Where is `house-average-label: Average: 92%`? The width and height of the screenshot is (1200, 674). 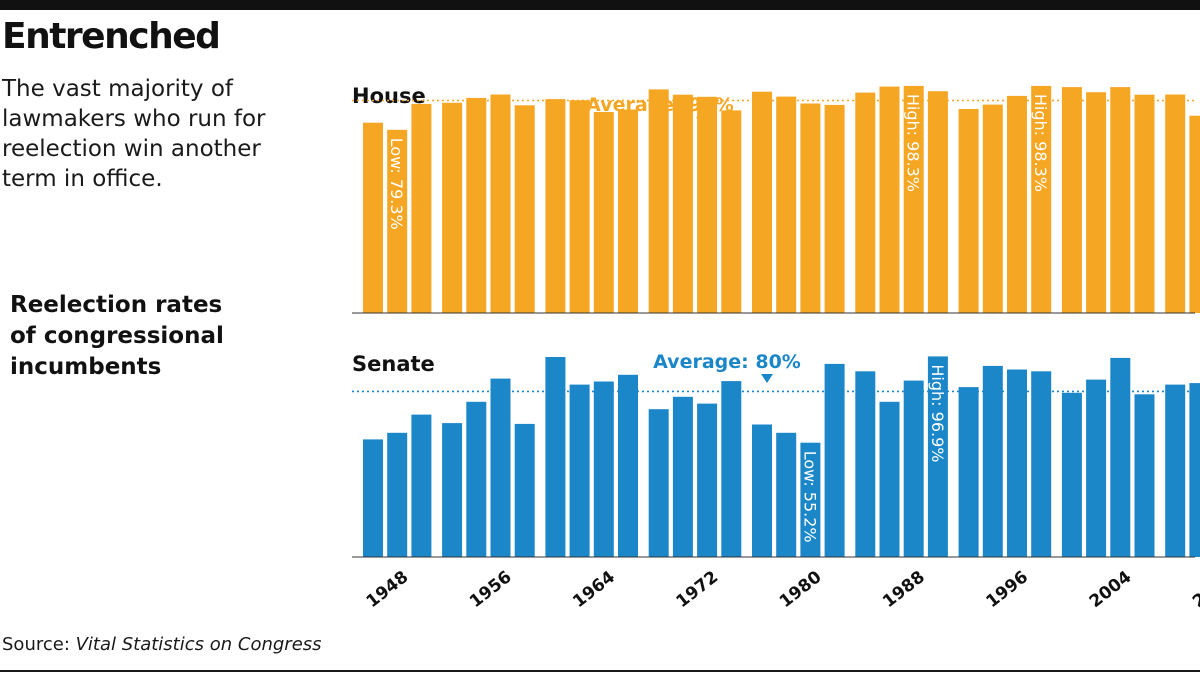
house-average-label: Average: 92% is located at coordinates (660, 105).